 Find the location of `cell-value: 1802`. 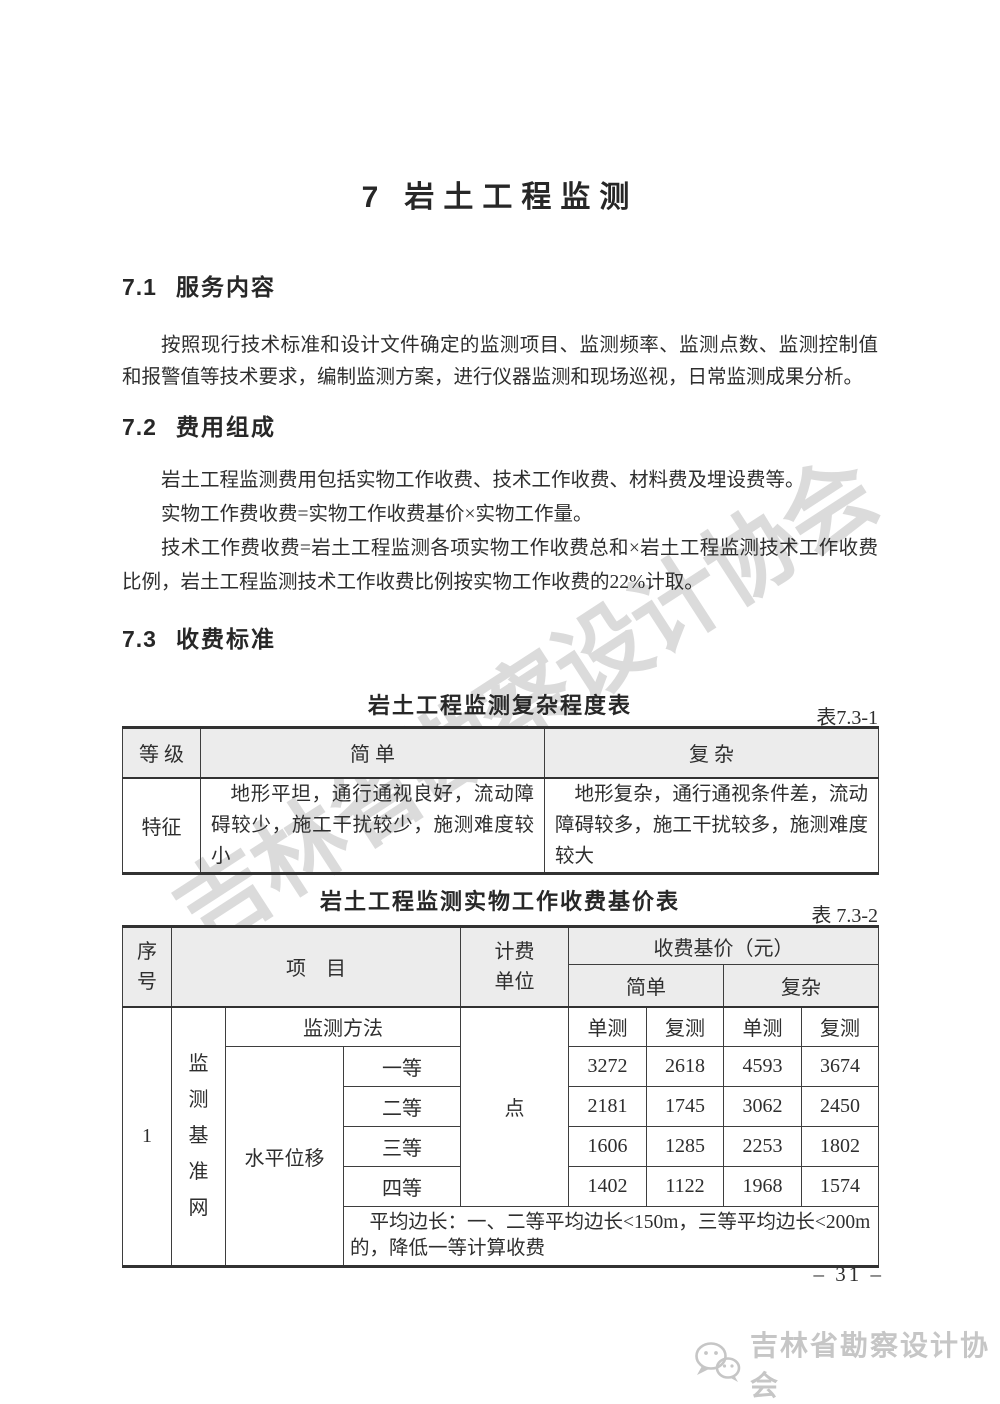

cell-value: 1802 is located at coordinates (840, 1146).